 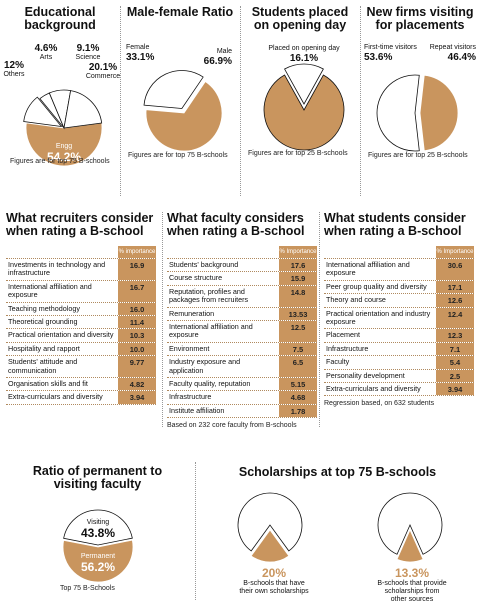 I want to click on chart-note: Top 75 B-Schools, so click(x=87, y=588).